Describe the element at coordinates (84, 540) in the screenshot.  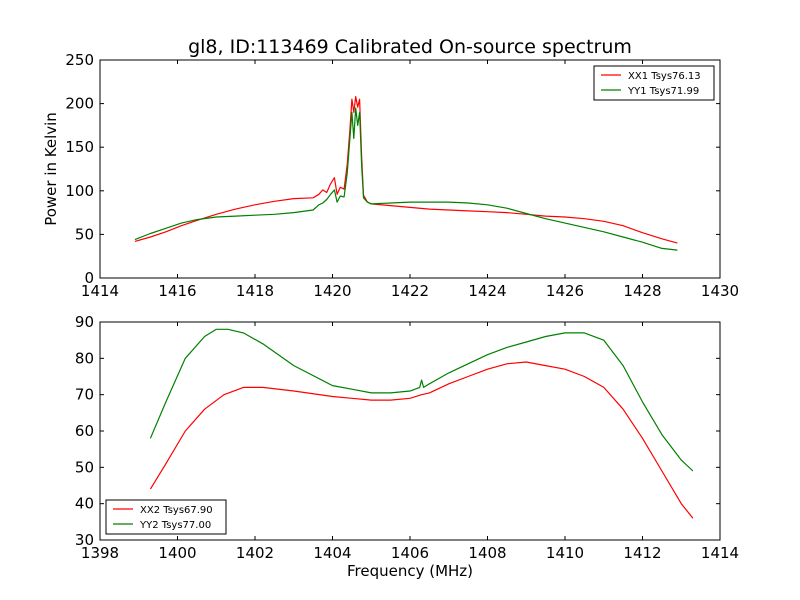
I see `bottom-y-tick-label: 30` at that location.